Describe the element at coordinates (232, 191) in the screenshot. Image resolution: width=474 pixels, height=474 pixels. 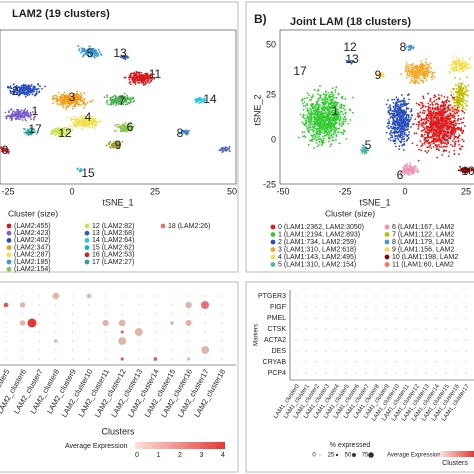
I see `x-tick-label: 50` at that location.